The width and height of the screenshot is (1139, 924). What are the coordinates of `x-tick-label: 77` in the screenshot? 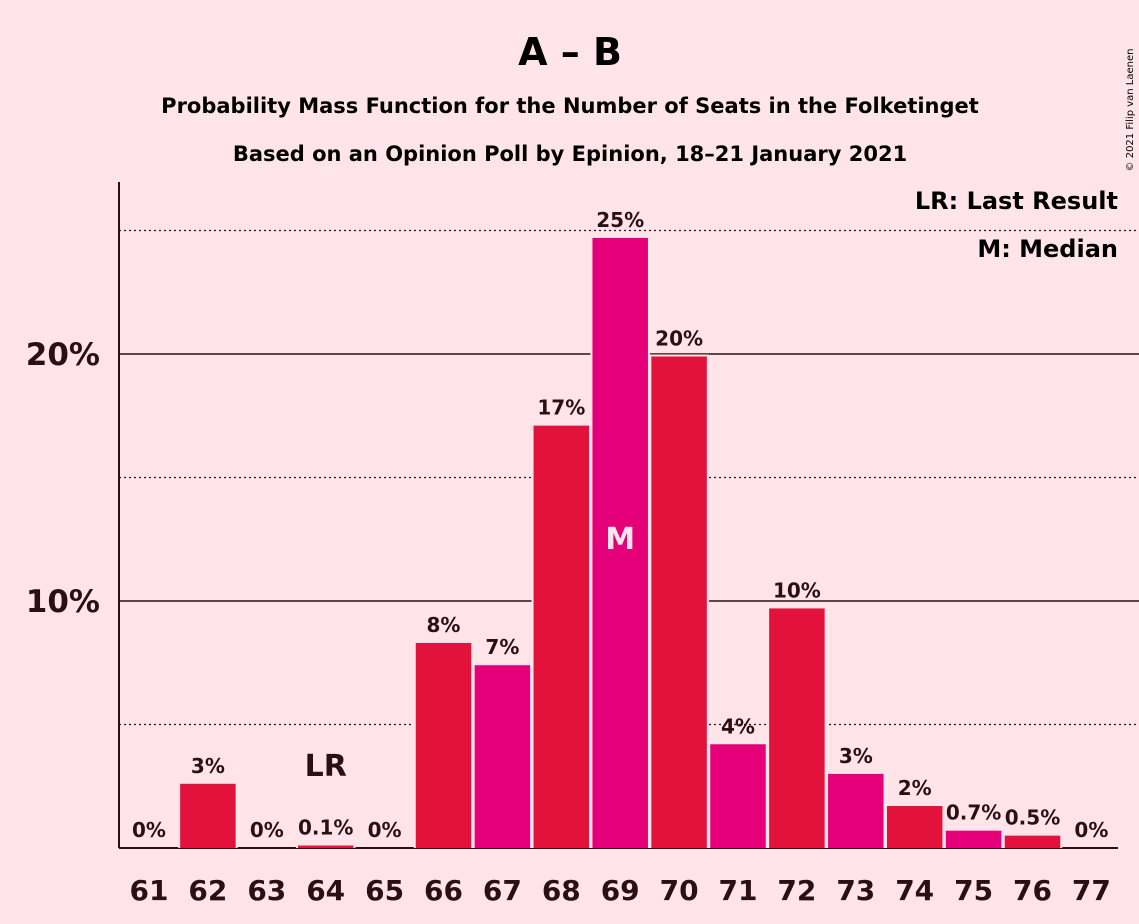 It's located at (1091, 890).